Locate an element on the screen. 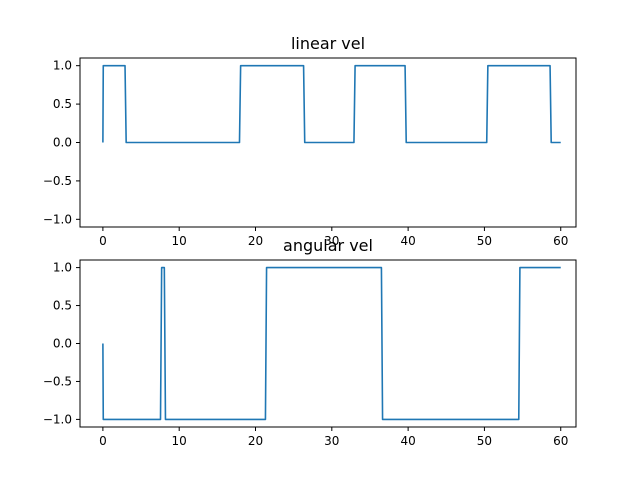 Image resolution: width=640 pixels, height=480 pixels. linear-vel-y-tick-label: 0.5 is located at coordinates (62, 104).